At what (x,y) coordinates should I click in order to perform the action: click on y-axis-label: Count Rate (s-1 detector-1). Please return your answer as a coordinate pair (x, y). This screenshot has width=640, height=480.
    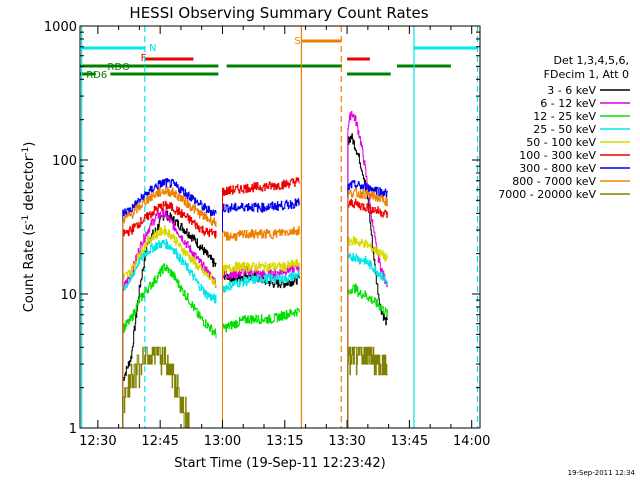
    Looking at the image, I should click on (29, 227).